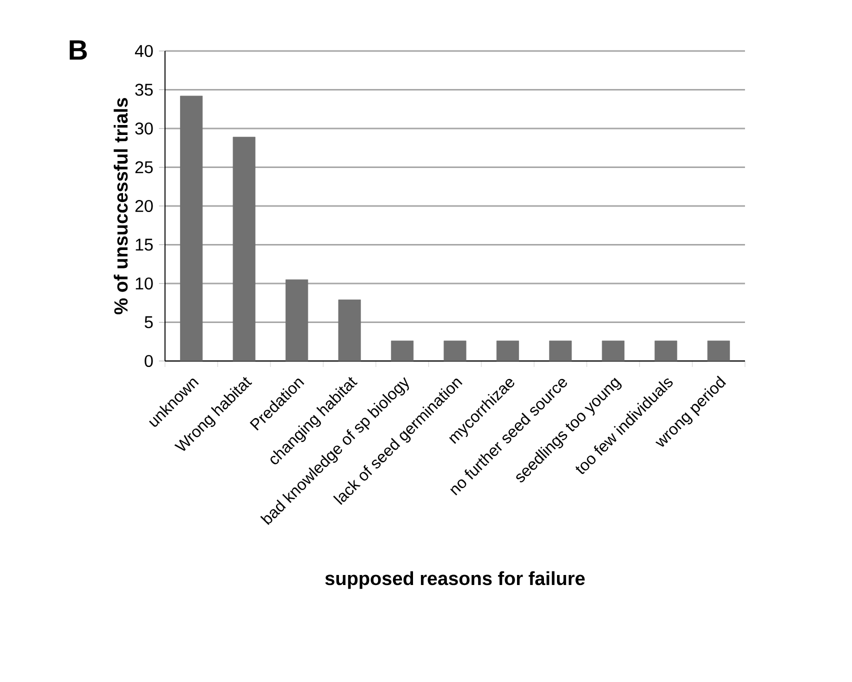 The image size is (852, 682). Describe the element at coordinates (144, 128) in the screenshot. I see `y-tick-label: 30` at that location.